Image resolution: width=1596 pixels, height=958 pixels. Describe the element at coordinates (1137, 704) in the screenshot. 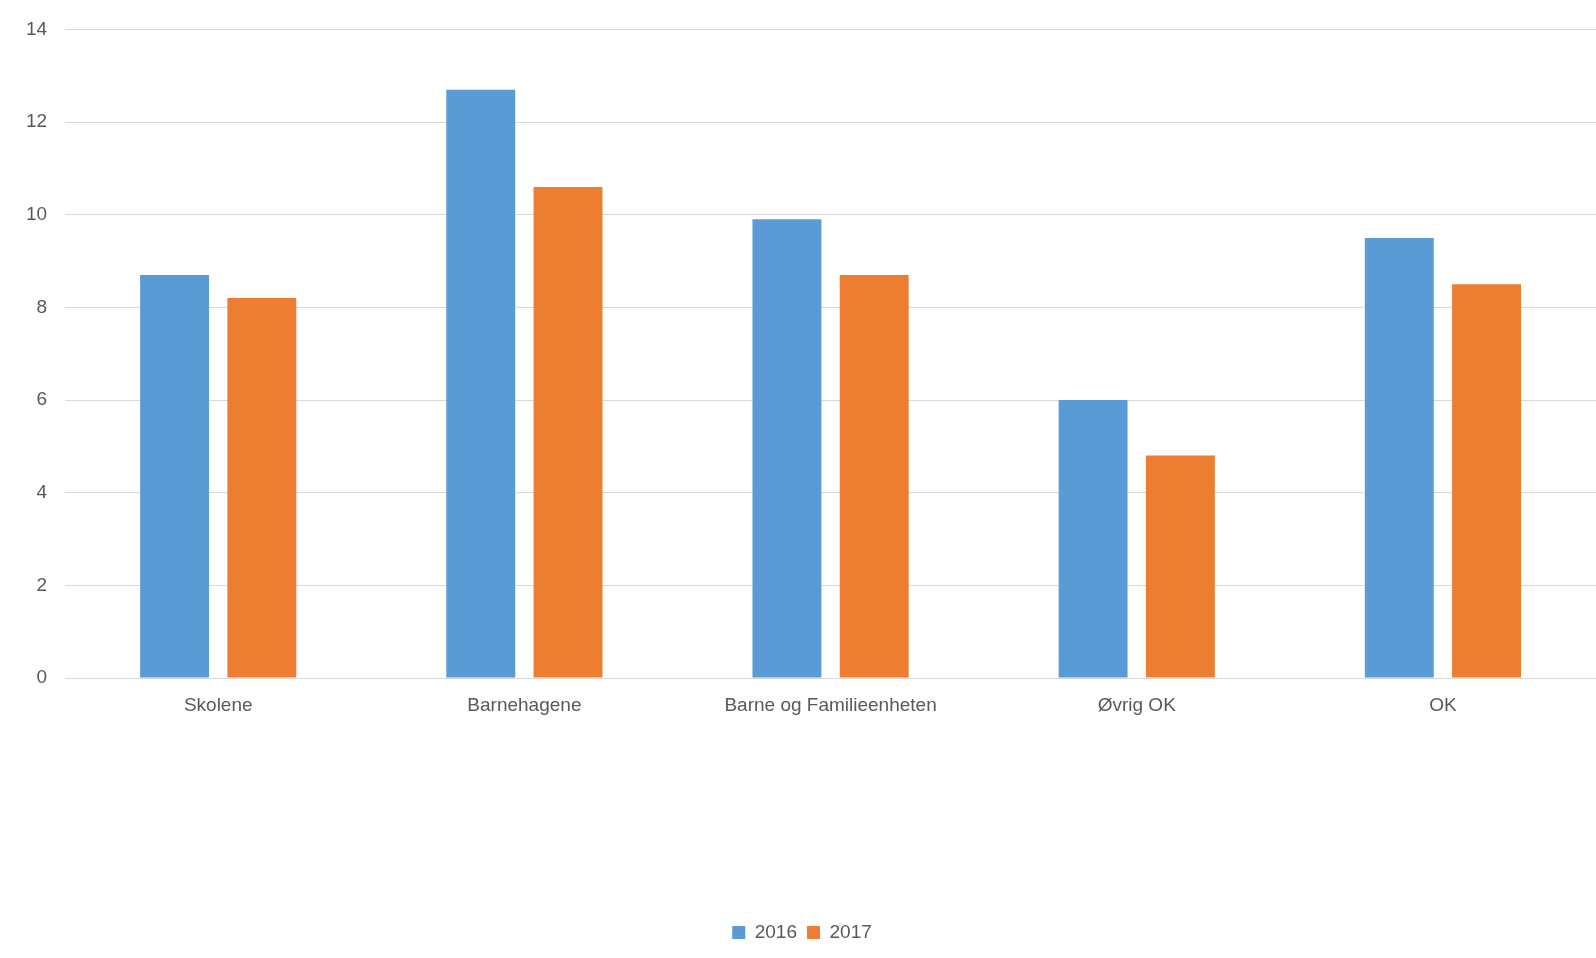

I see `x-tick-label: Øvrig OK` at that location.